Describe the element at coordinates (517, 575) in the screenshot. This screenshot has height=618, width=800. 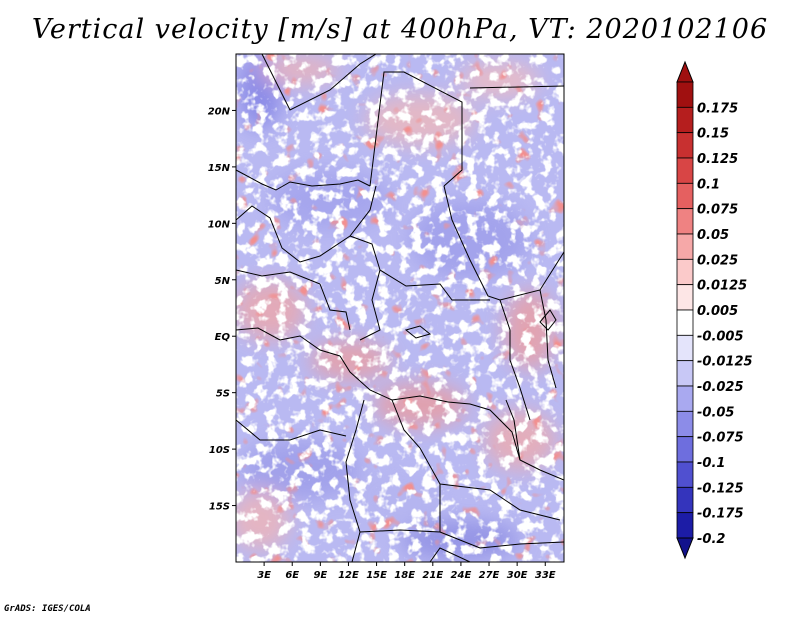
I see `lon-tick-label: 30E` at that location.